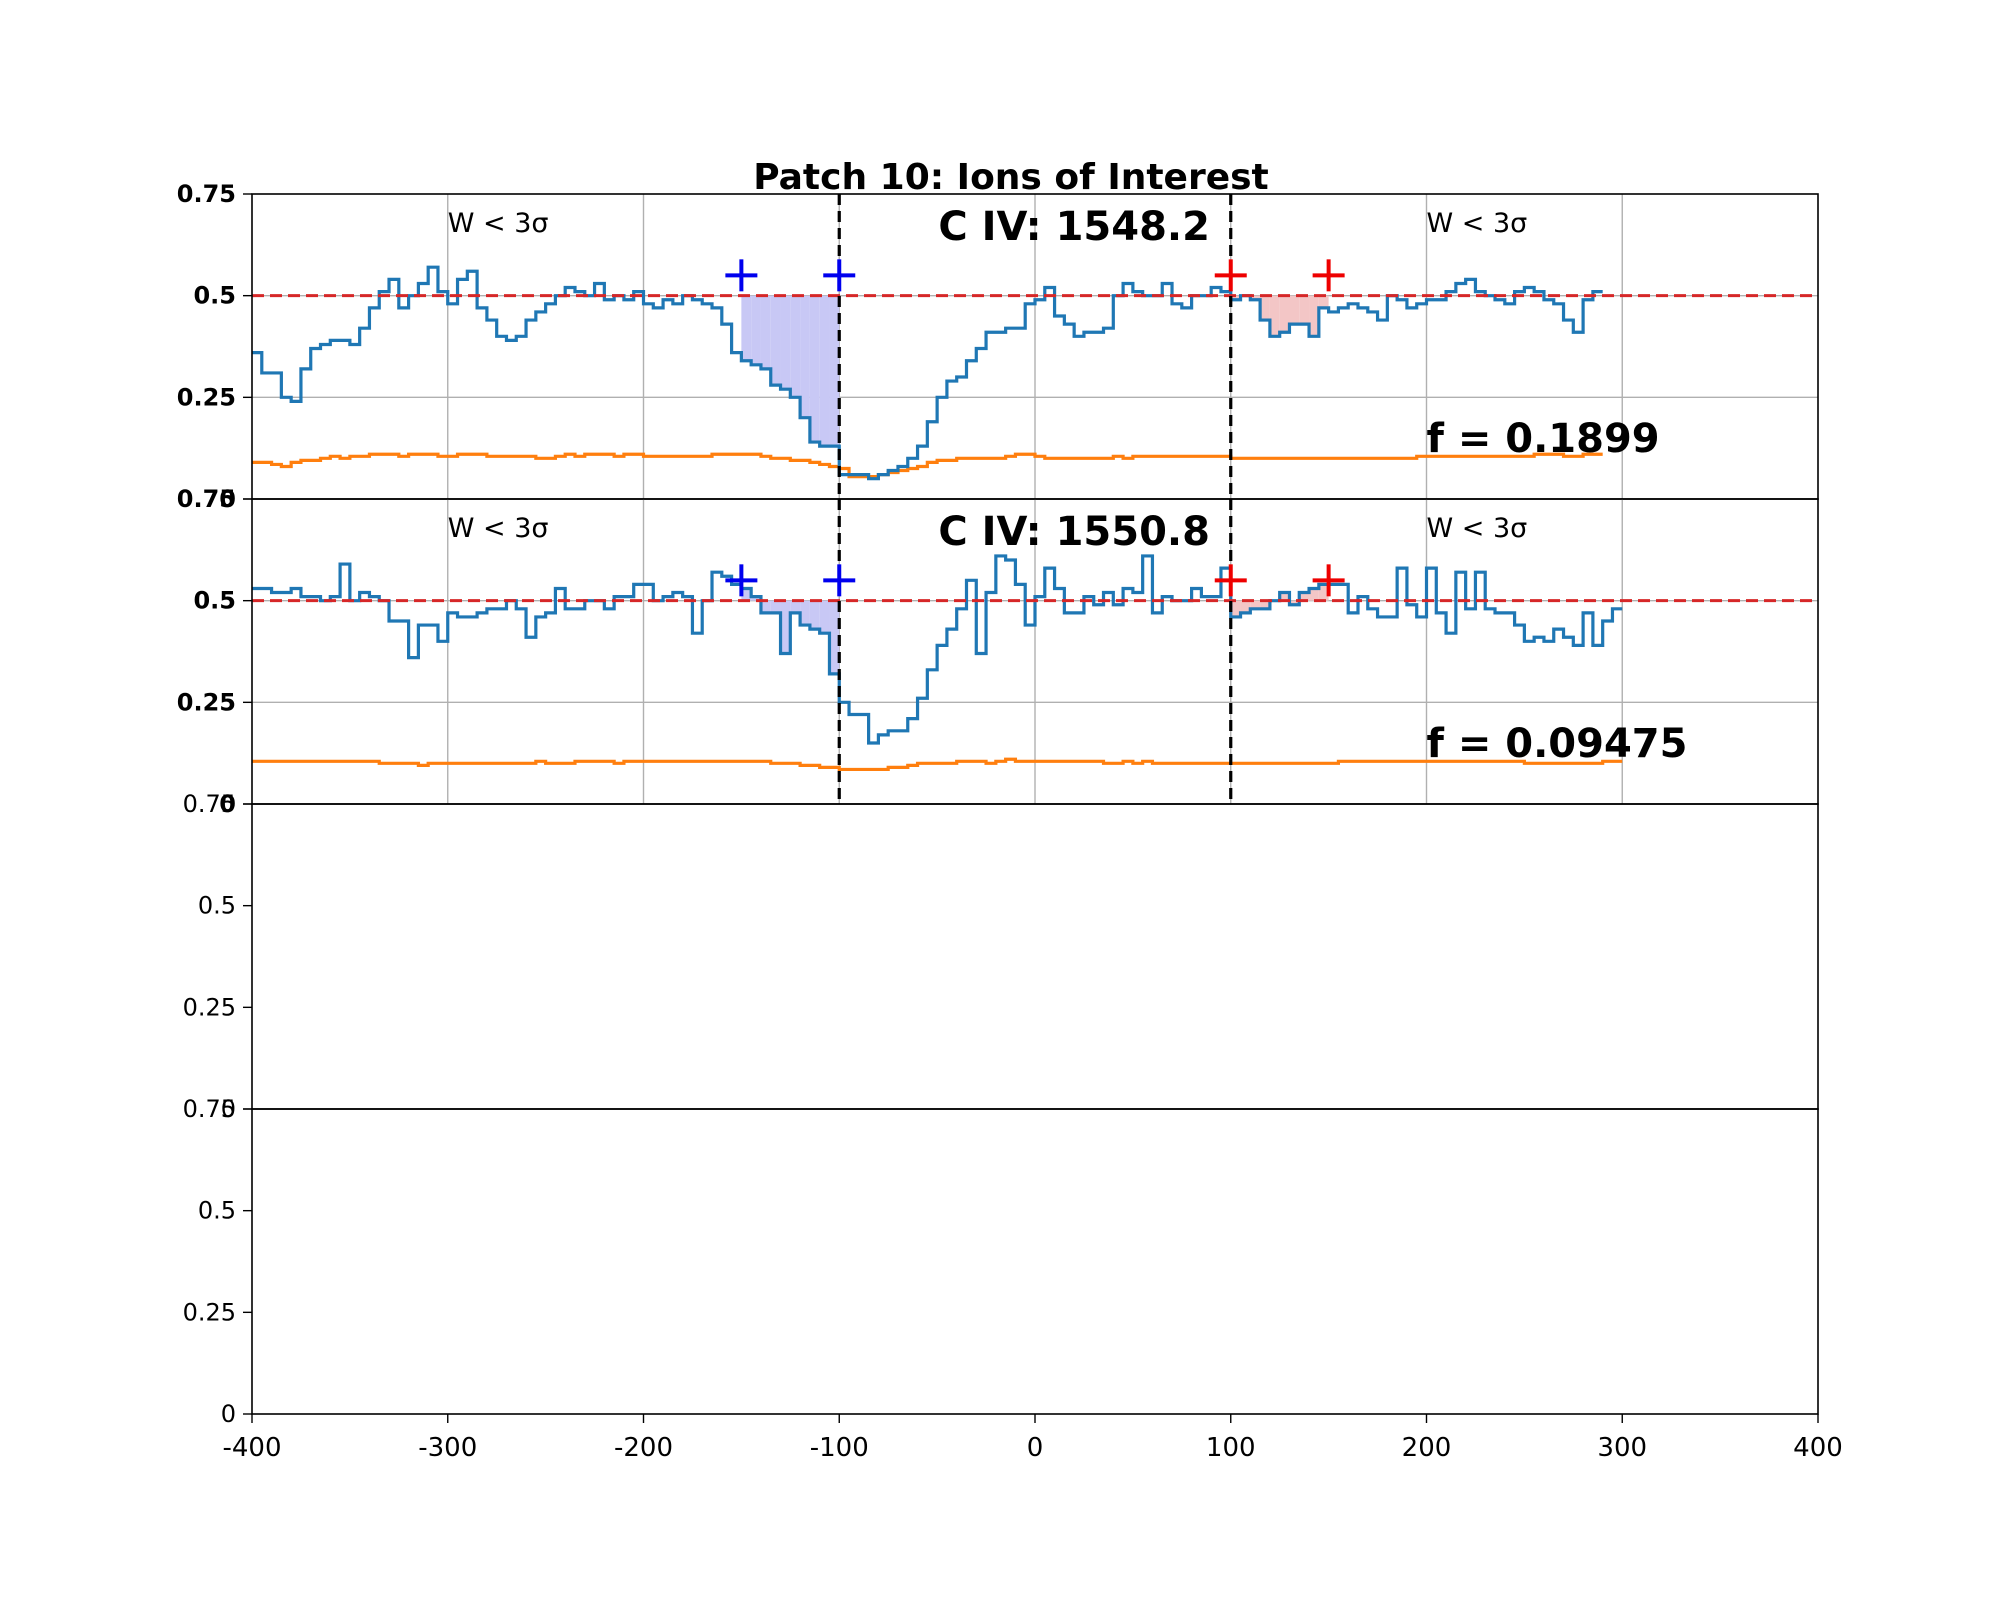 The height and width of the screenshot is (1604, 2000). What do you see at coordinates (1427, 1448) in the screenshot?
I see `x-tick-label: 200` at bounding box center [1427, 1448].